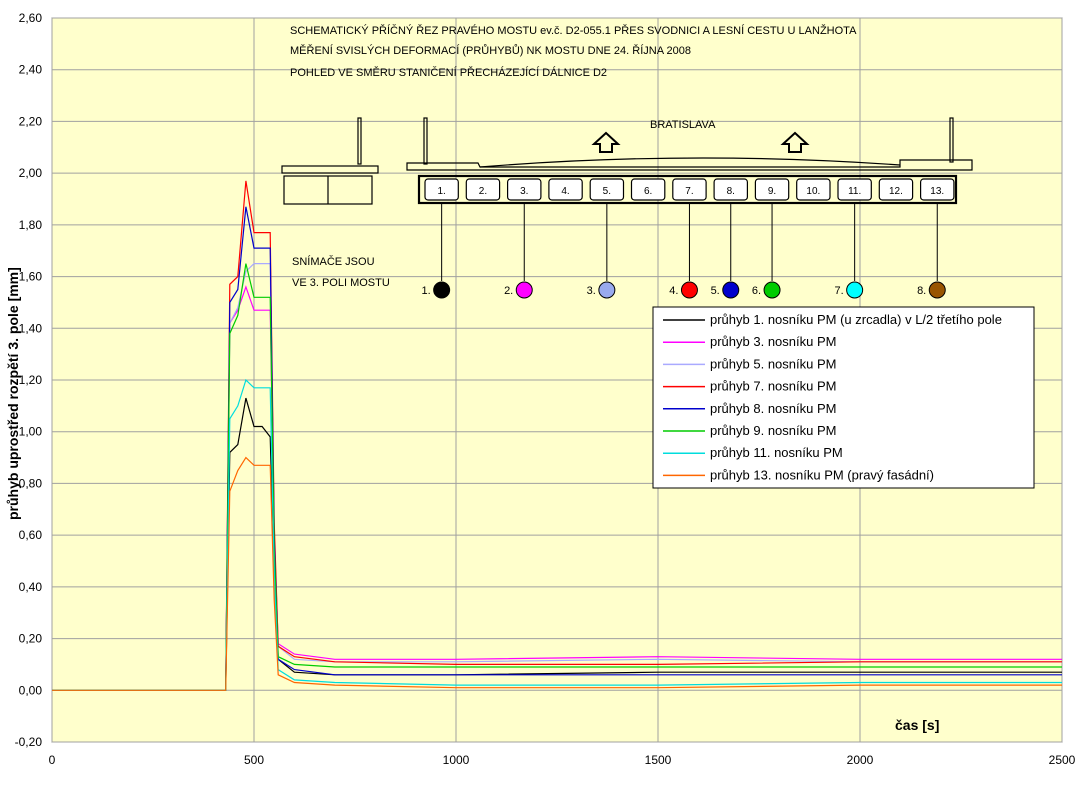  I want to click on y-tick-label: 0,80, so click(31, 483).